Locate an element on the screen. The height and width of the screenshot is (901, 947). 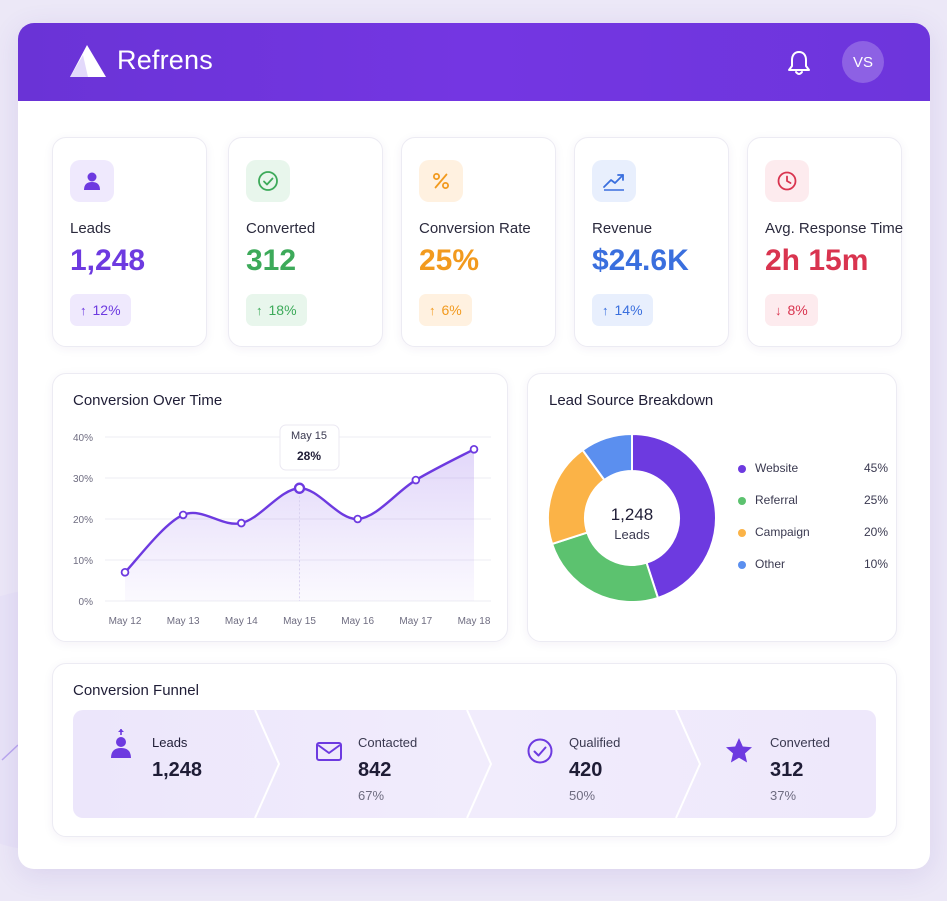
kpi-label: Leads is located at coordinates (90, 228).